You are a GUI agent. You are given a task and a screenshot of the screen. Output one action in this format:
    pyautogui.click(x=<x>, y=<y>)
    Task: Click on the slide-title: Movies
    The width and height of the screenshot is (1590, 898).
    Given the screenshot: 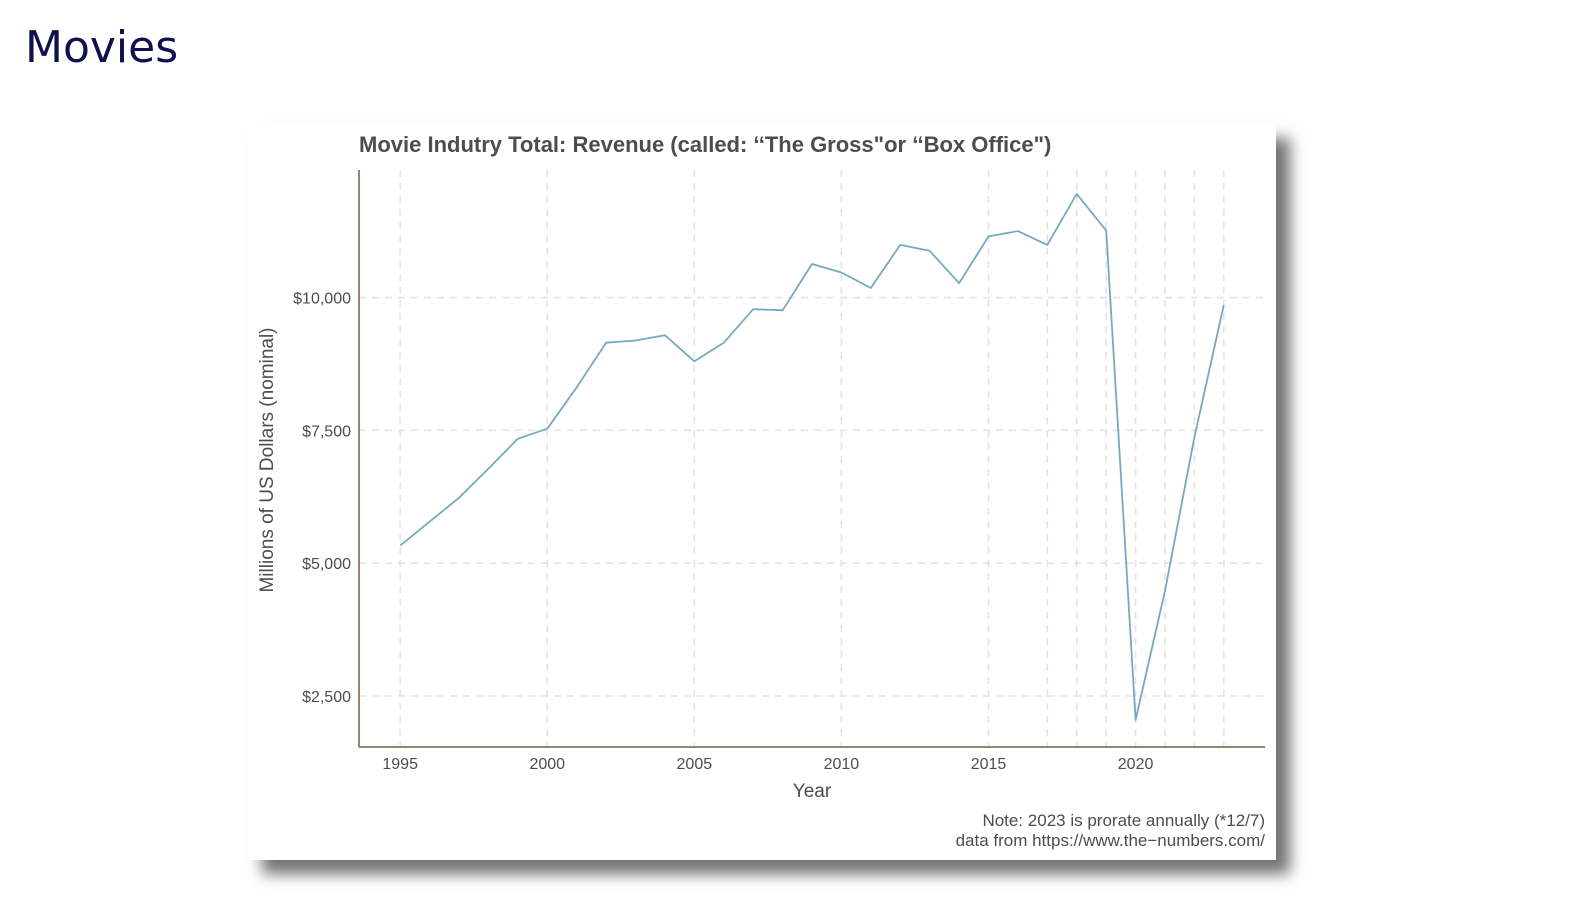 What is the action you would take?
    pyautogui.click(x=102, y=47)
    